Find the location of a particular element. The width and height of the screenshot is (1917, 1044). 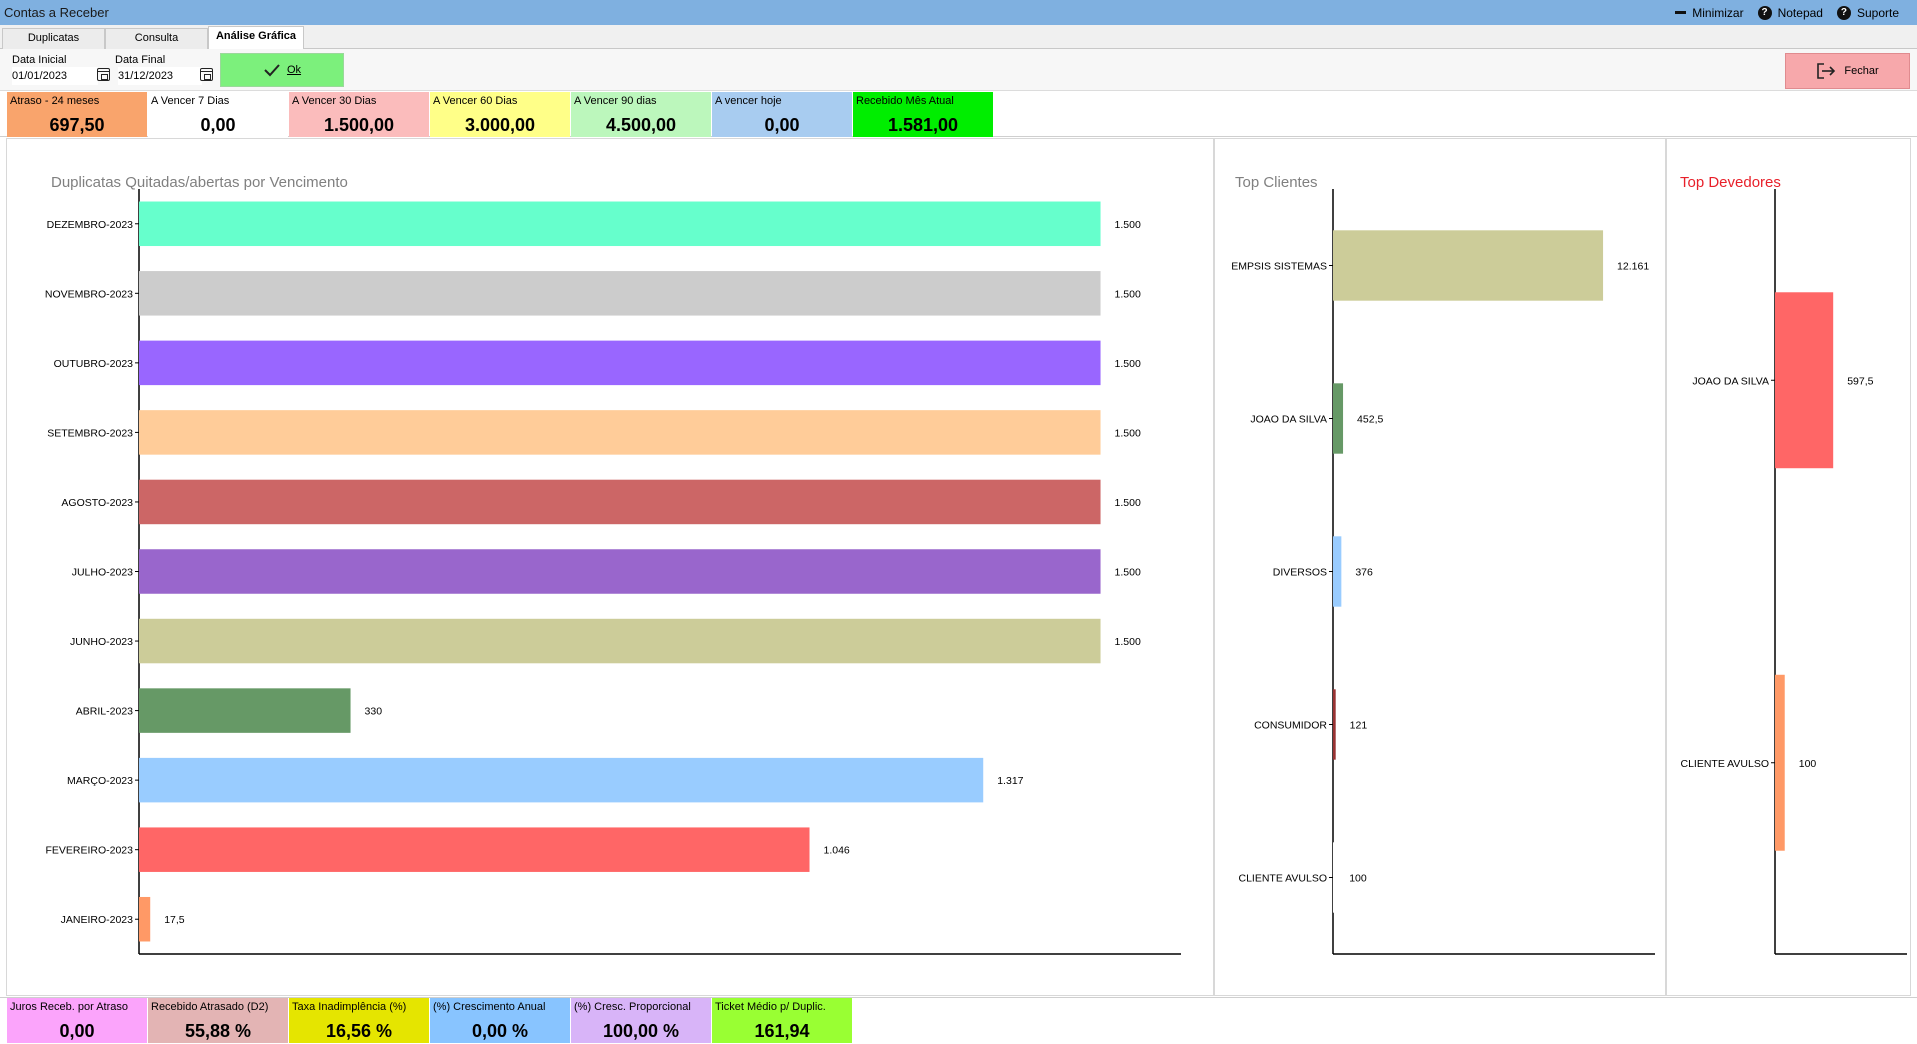

data-final-label: Data Final is located at coordinates (140, 60).